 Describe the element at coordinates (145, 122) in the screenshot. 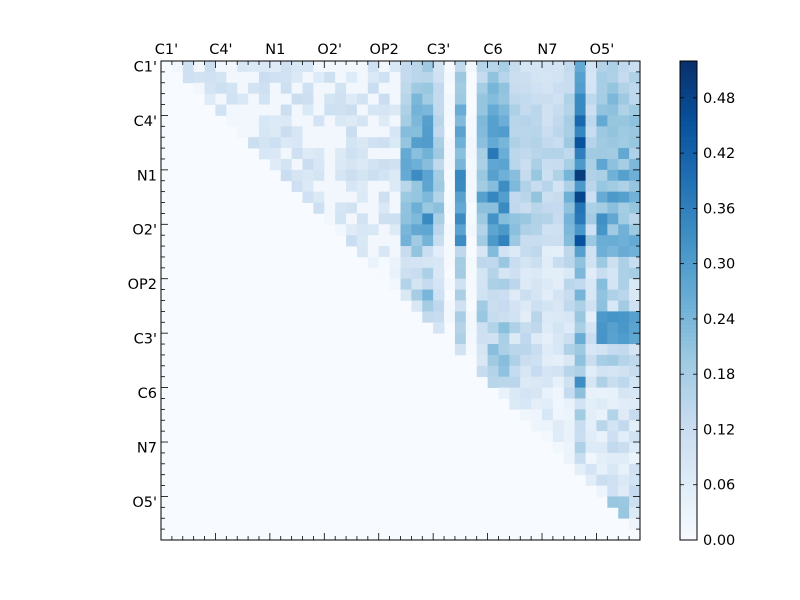

I see `y-tick-label: C4'` at that location.